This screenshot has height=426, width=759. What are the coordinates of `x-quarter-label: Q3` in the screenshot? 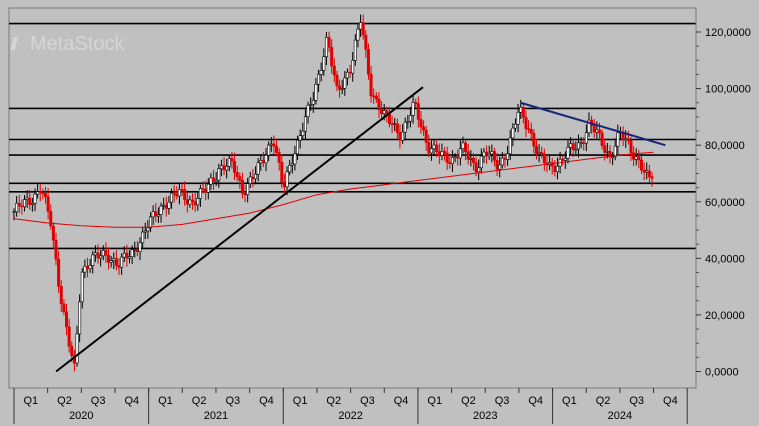 It's located at (502, 401).